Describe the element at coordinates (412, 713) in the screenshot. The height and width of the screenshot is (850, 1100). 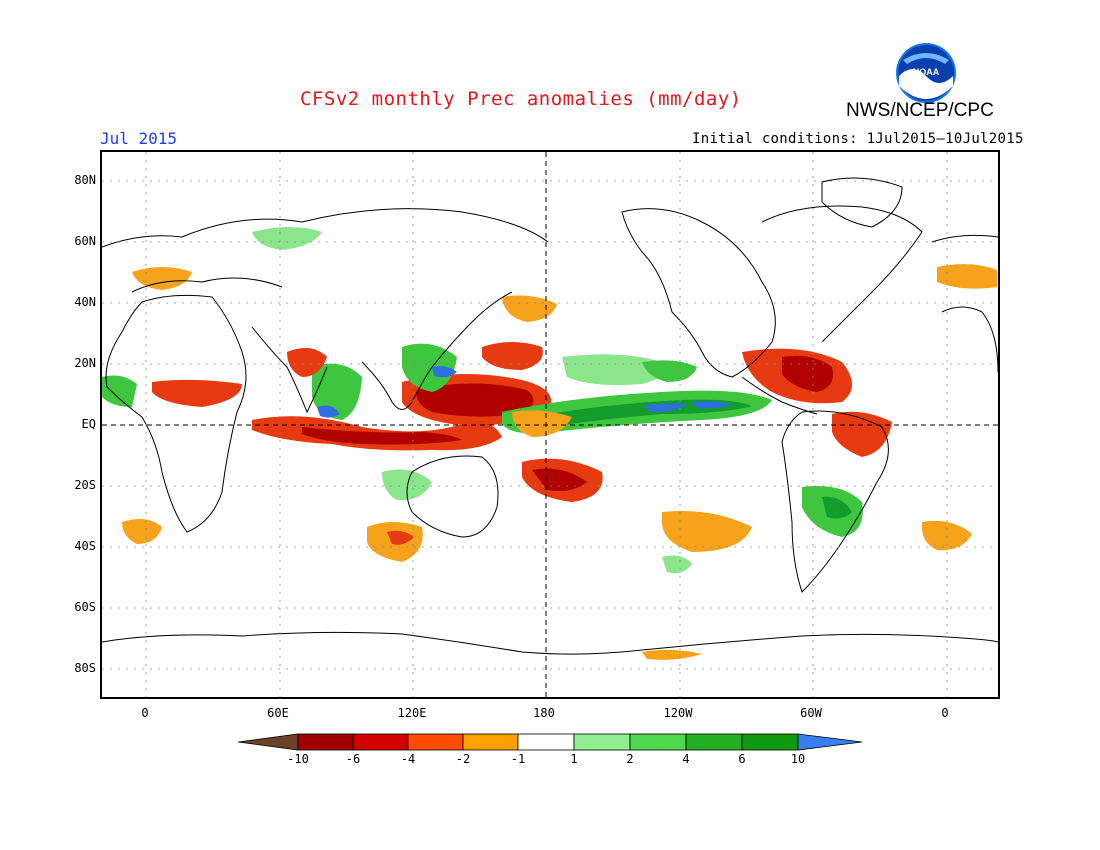
I see `lon-label: 120E` at that location.